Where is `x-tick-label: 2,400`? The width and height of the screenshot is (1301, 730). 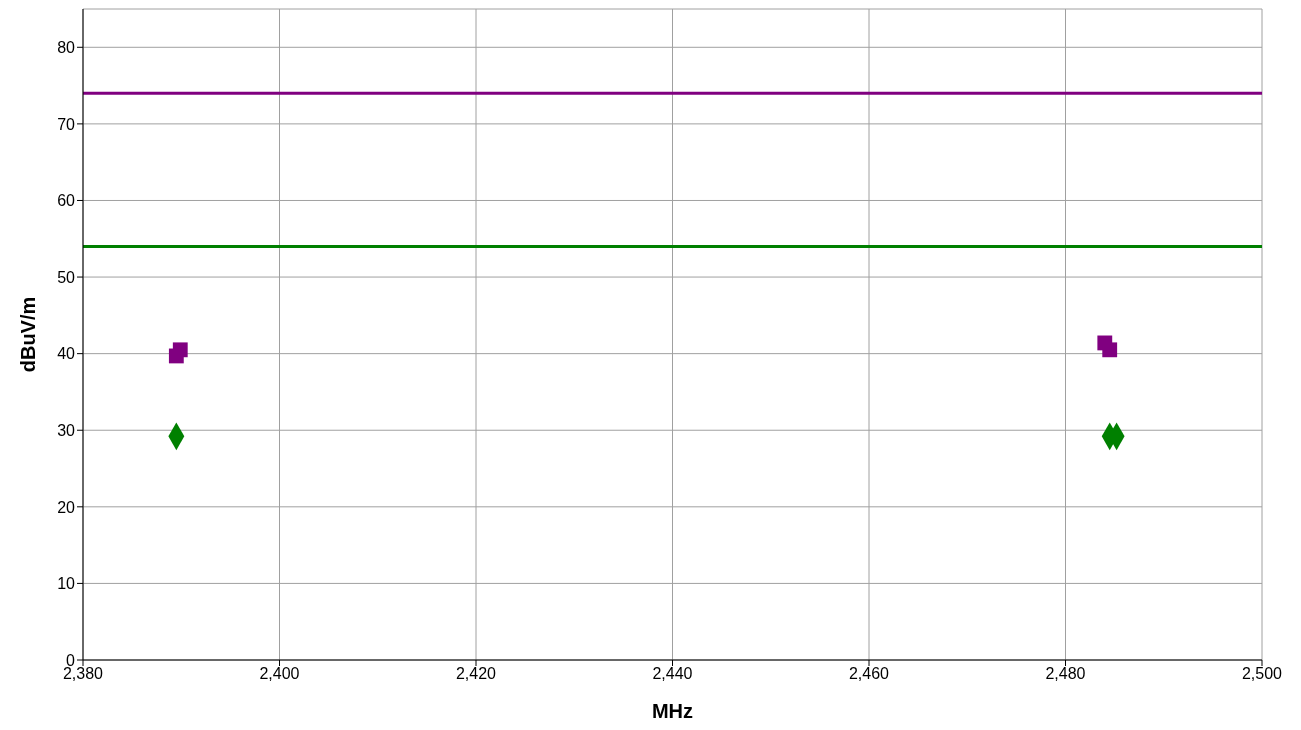 x-tick-label: 2,400 is located at coordinates (279, 674).